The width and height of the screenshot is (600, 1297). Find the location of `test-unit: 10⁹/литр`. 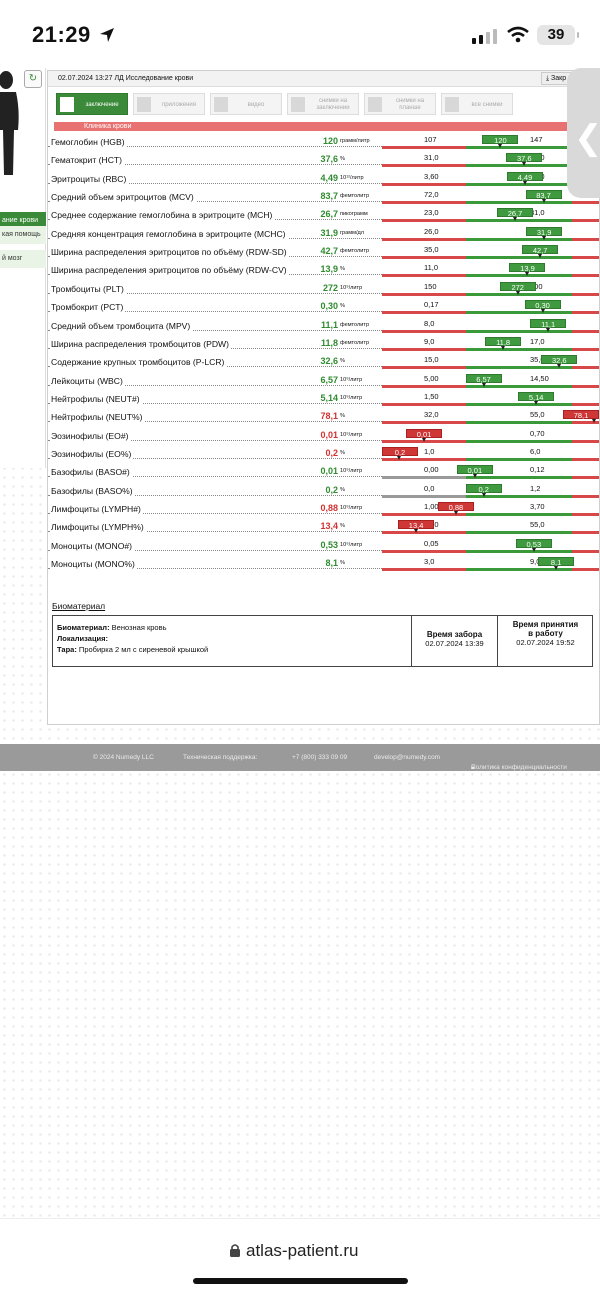

test-unit: 10⁹/литр is located at coordinates (362, 434).